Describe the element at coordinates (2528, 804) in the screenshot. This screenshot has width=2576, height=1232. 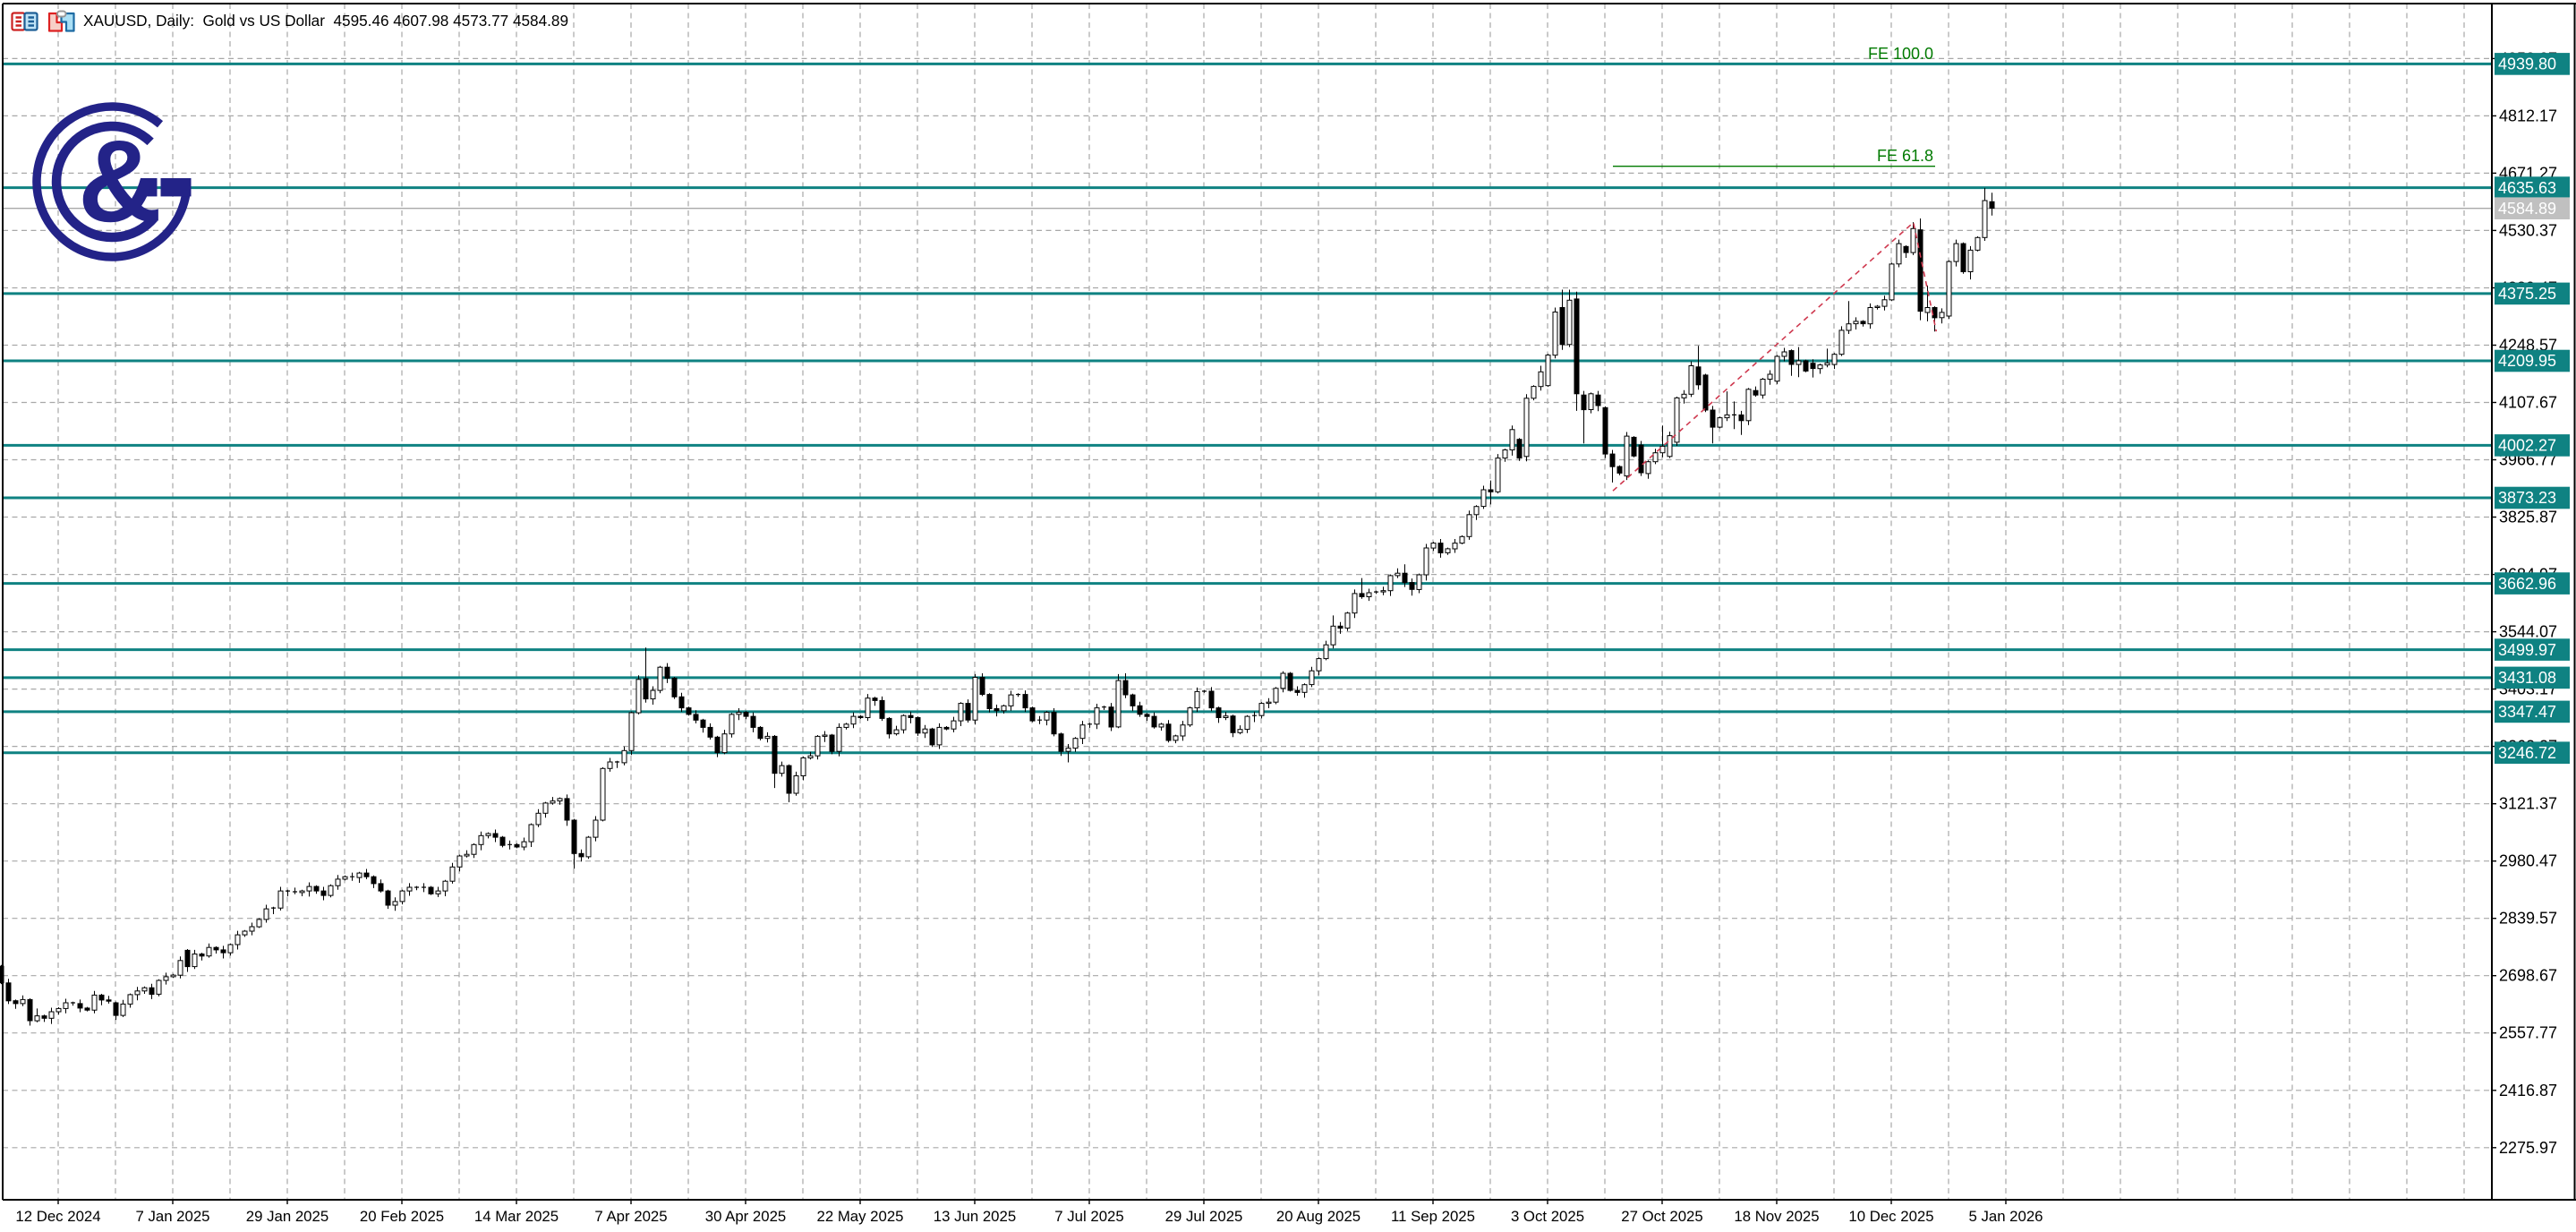
I see `svg-text: 3121.37` at that location.